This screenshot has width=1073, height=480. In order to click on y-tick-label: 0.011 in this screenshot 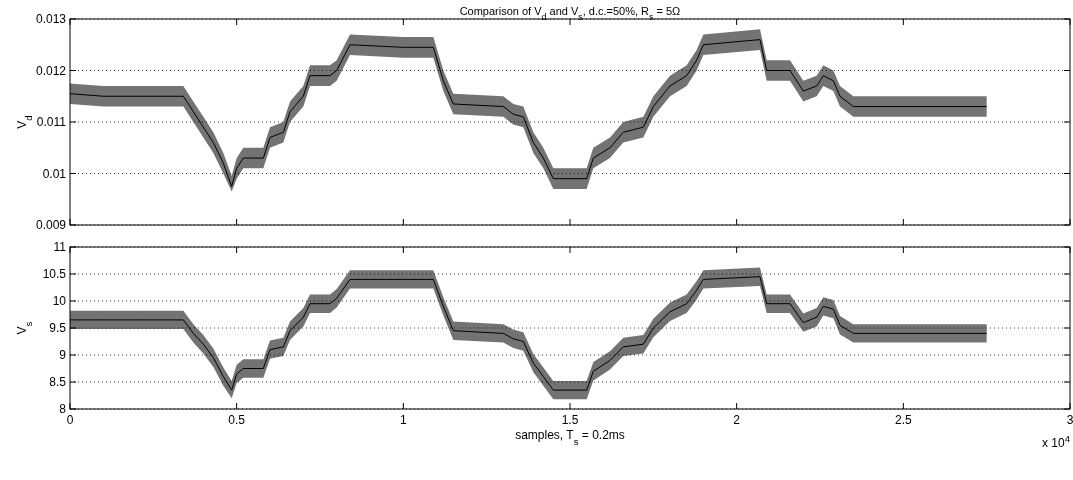, I will do `click(51, 122)`.